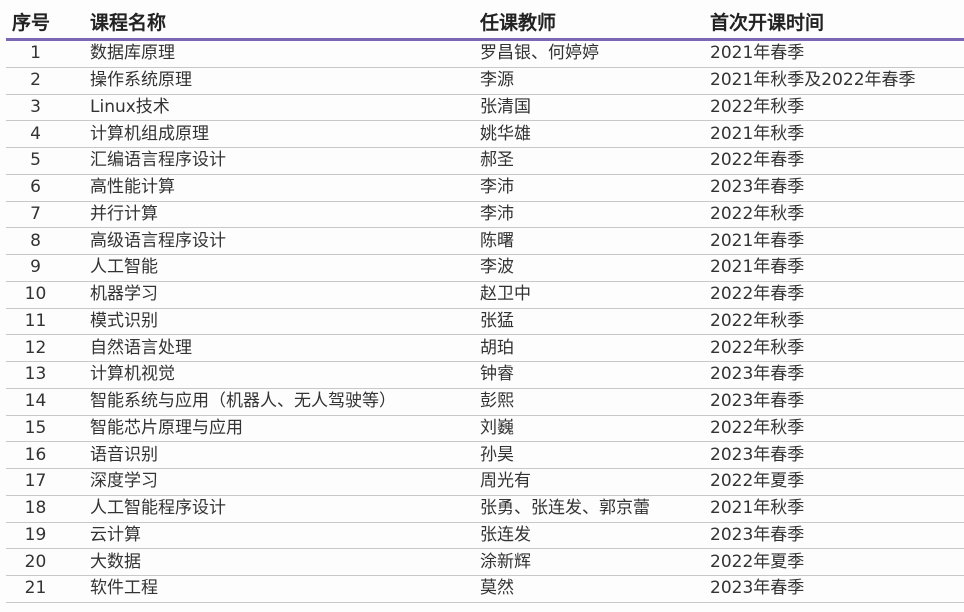 The width and height of the screenshot is (964, 612). I want to click on index-cell: 5, so click(35, 161).